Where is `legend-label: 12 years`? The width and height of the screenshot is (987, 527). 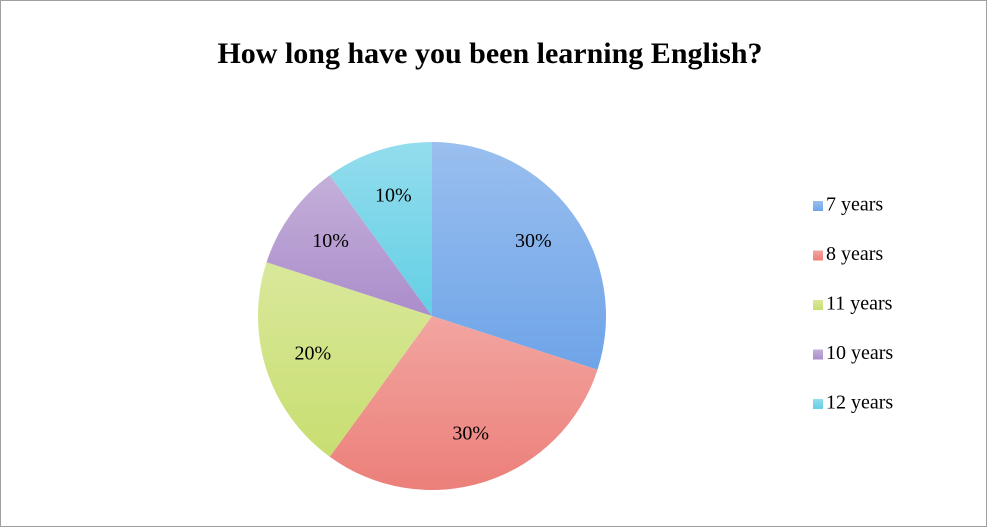 legend-label: 12 years is located at coordinates (859, 403).